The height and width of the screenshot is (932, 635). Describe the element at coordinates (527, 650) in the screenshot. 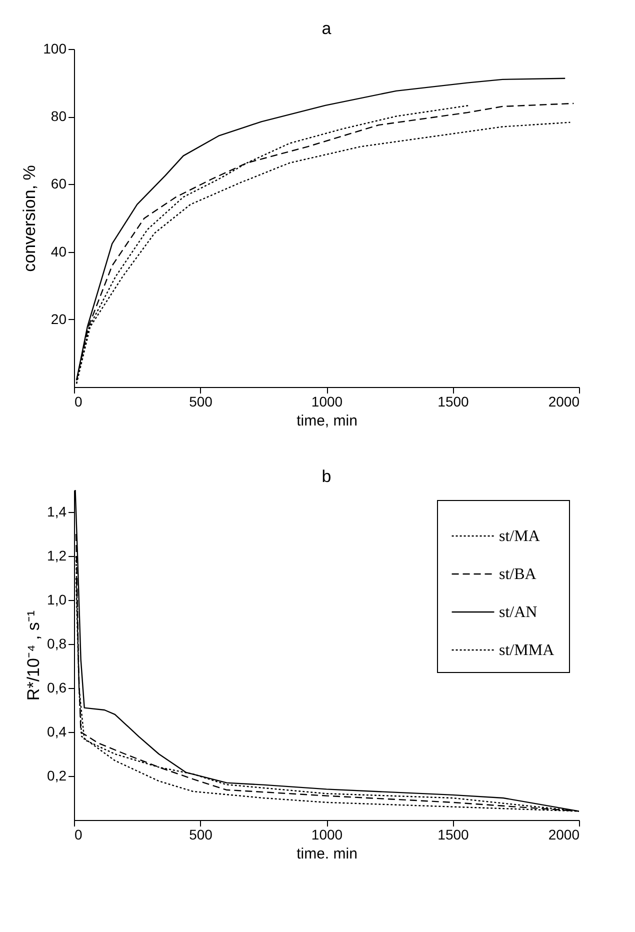

I see `legend-label: st/MMA` at that location.